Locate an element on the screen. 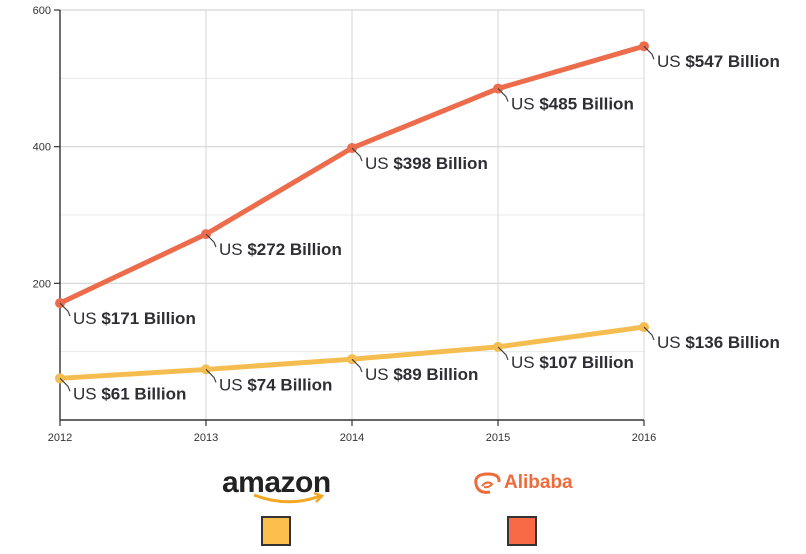 The width and height of the screenshot is (806, 554). y-tick-label: 600 is located at coordinates (42, 11).